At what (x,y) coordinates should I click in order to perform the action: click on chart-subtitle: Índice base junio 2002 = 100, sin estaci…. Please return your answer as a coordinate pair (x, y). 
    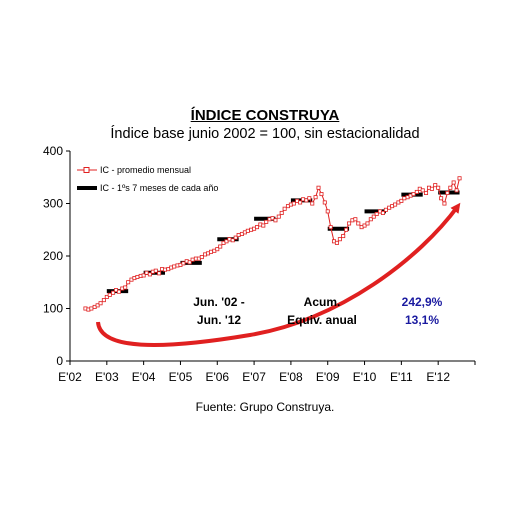
    Looking at the image, I should click on (265, 134).